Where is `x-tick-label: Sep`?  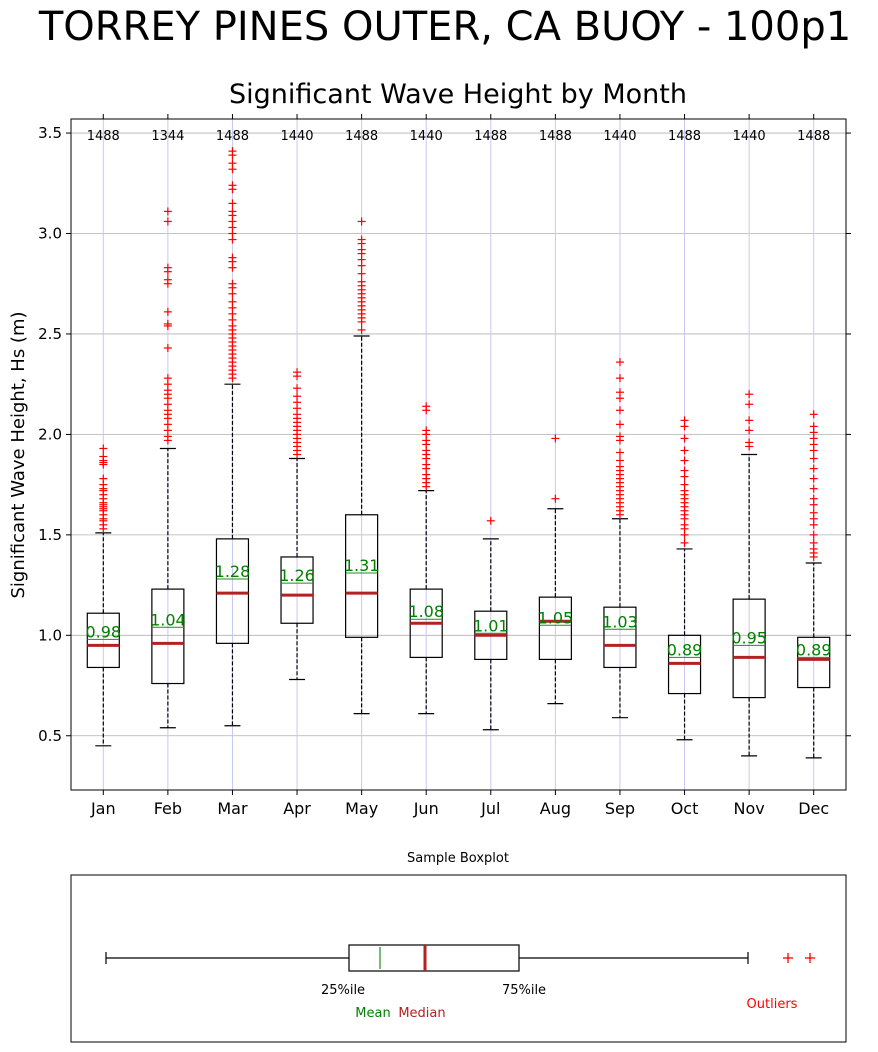 x-tick-label: Sep is located at coordinates (620, 808).